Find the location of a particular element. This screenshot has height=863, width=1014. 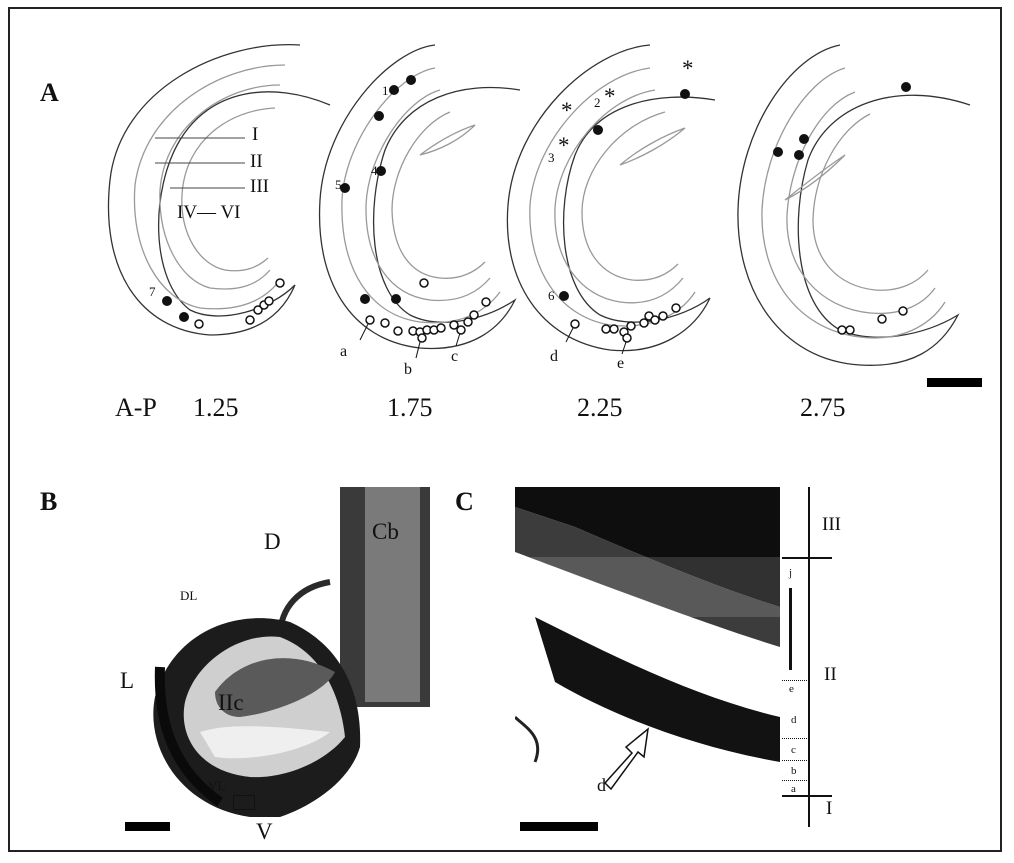

ap-value-1-25: 1.25 is located at coordinates (216, 407).